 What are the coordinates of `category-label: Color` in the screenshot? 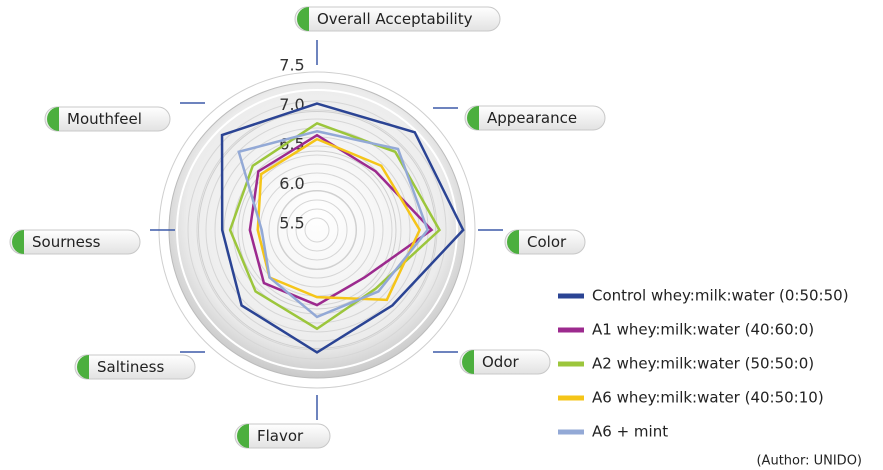 It's located at (547, 242).